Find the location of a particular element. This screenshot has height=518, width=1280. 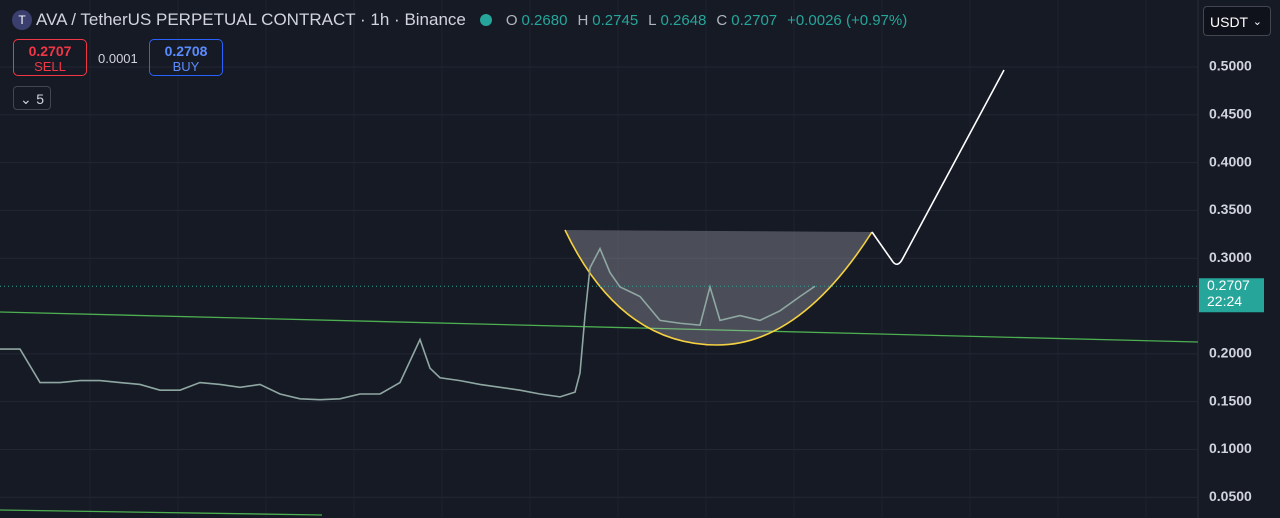

cup-curve is located at coordinates (718, 287).